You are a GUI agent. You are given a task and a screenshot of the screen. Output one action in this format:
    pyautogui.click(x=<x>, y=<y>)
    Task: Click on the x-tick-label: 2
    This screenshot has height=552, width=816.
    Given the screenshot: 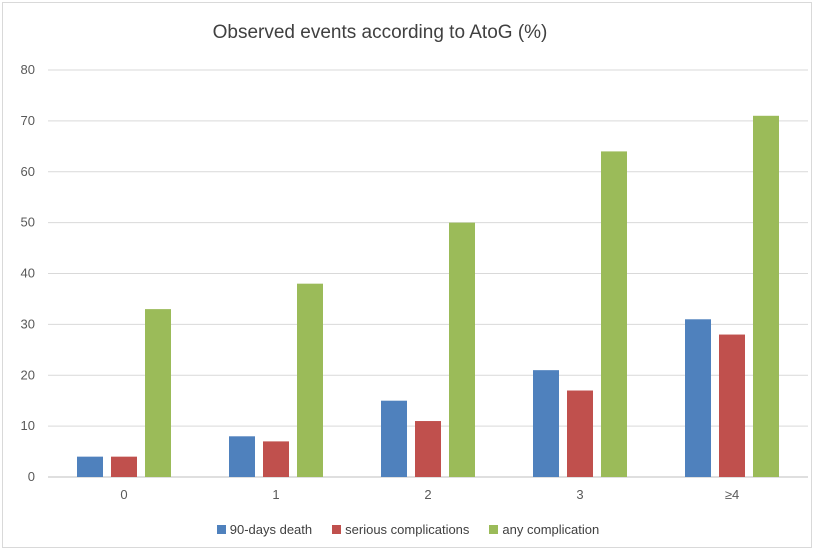 What is the action you would take?
    pyautogui.click(x=427, y=494)
    